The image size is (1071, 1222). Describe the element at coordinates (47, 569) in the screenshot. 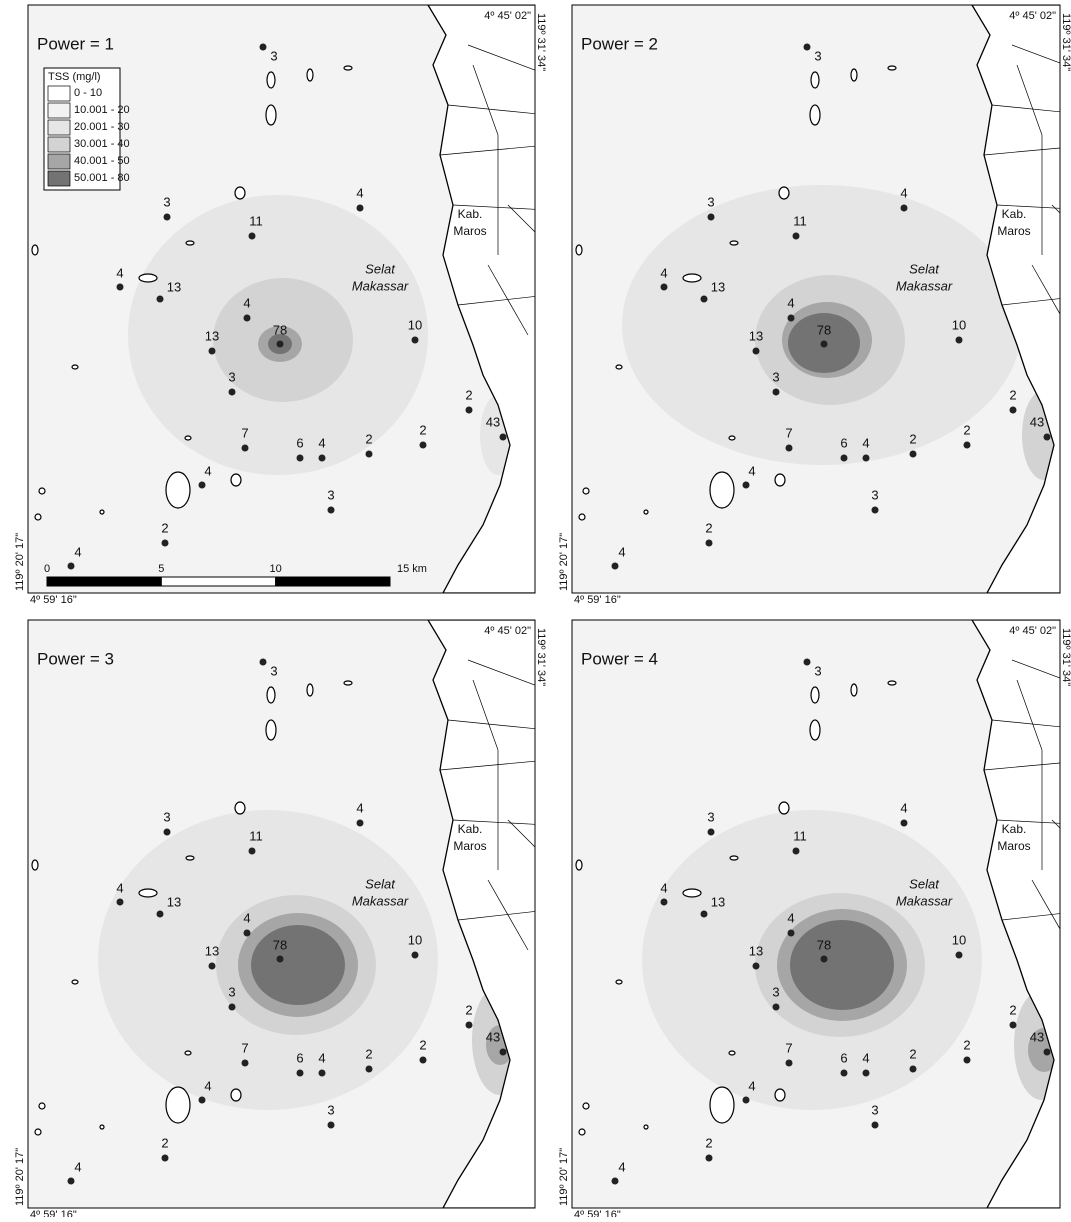

I see `scale-label: 0` at that location.